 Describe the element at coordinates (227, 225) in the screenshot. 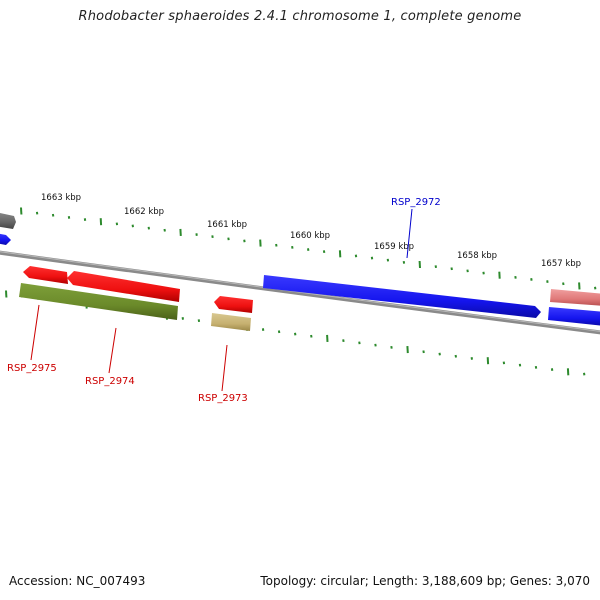

I see `scale-label-1661: 1661 kbp` at that location.